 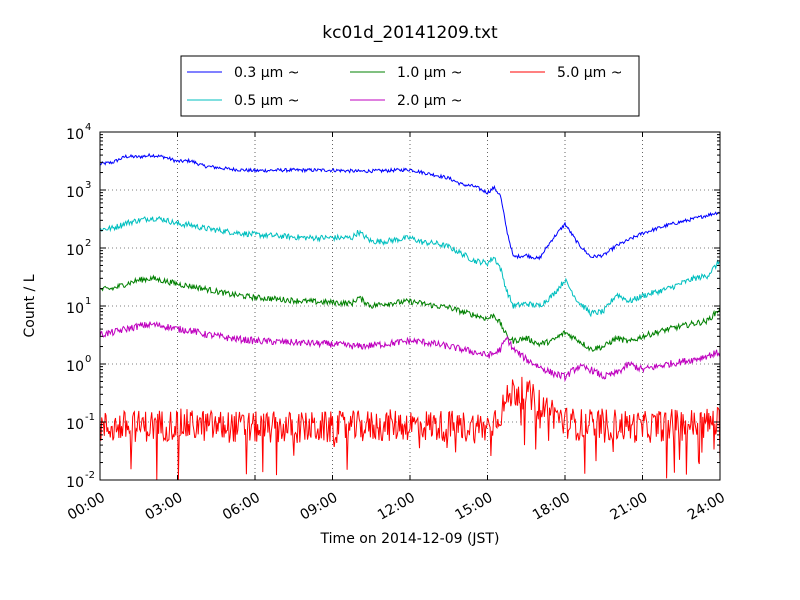 I want to click on x-tick-label: 00:00, so click(x=86, y=507).